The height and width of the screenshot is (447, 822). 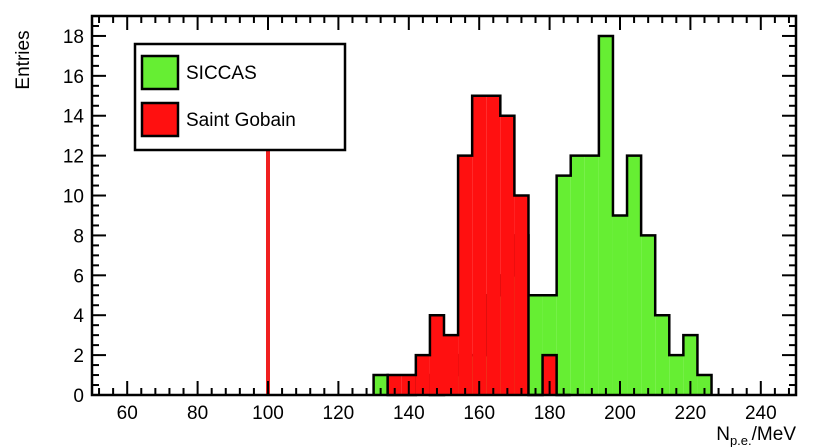 What do you see at coordinates (78, 276) in the screenshot?
I see `y-tick-label-6: 6` at bounding box center [78, 276].